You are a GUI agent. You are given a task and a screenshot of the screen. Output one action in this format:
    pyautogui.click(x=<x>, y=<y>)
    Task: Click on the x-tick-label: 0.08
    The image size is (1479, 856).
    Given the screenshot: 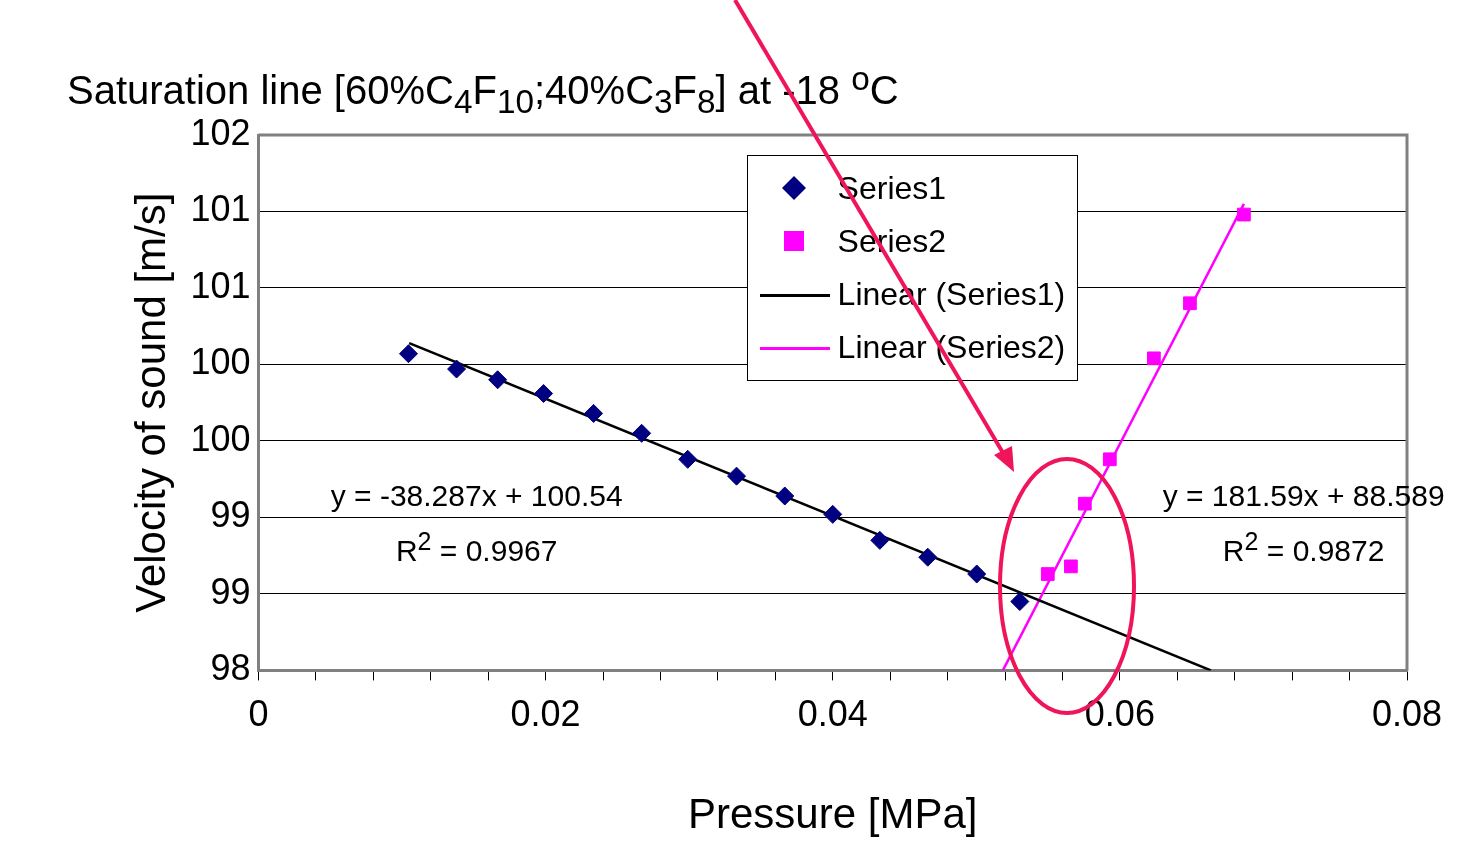 What is the action you would take?
    pyautogui.click(x=1407, y=713)
    